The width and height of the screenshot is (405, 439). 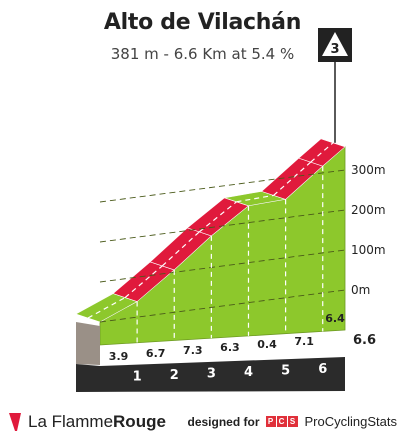 What do you see at coordinates (322, 369) in the screenshot?
I see `km-number: 6` at bounding box center [322, 369].